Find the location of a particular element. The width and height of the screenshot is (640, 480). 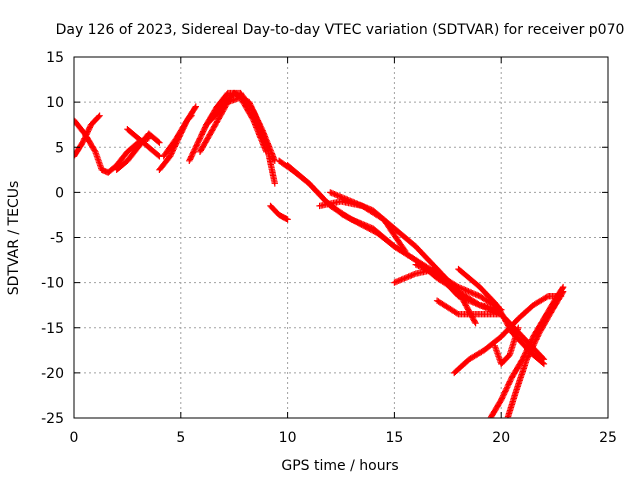

x-axis-label: GPS time / hours is located at coordinates (339, 466).